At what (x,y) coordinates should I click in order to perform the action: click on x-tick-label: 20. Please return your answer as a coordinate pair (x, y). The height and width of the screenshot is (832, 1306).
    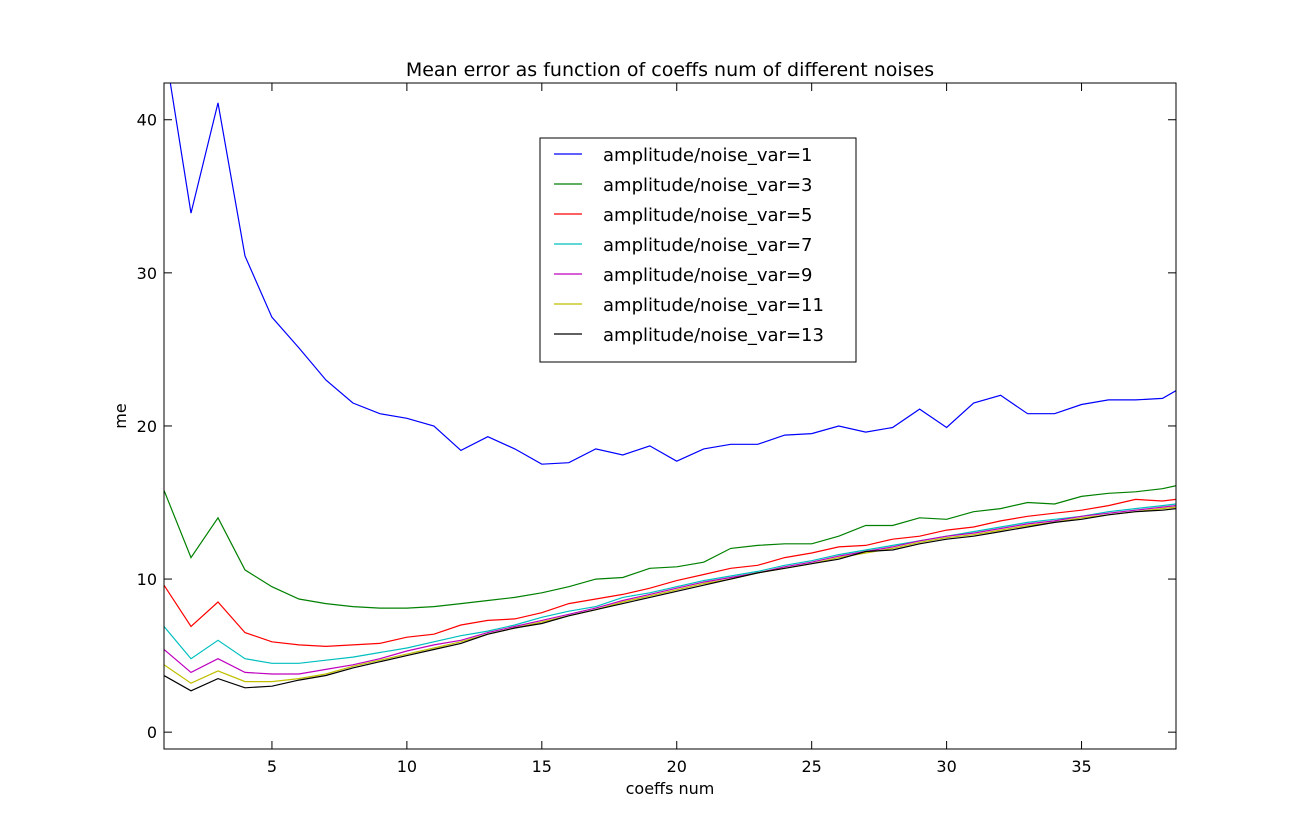
    Looking at the image, I should click on (677, 766).